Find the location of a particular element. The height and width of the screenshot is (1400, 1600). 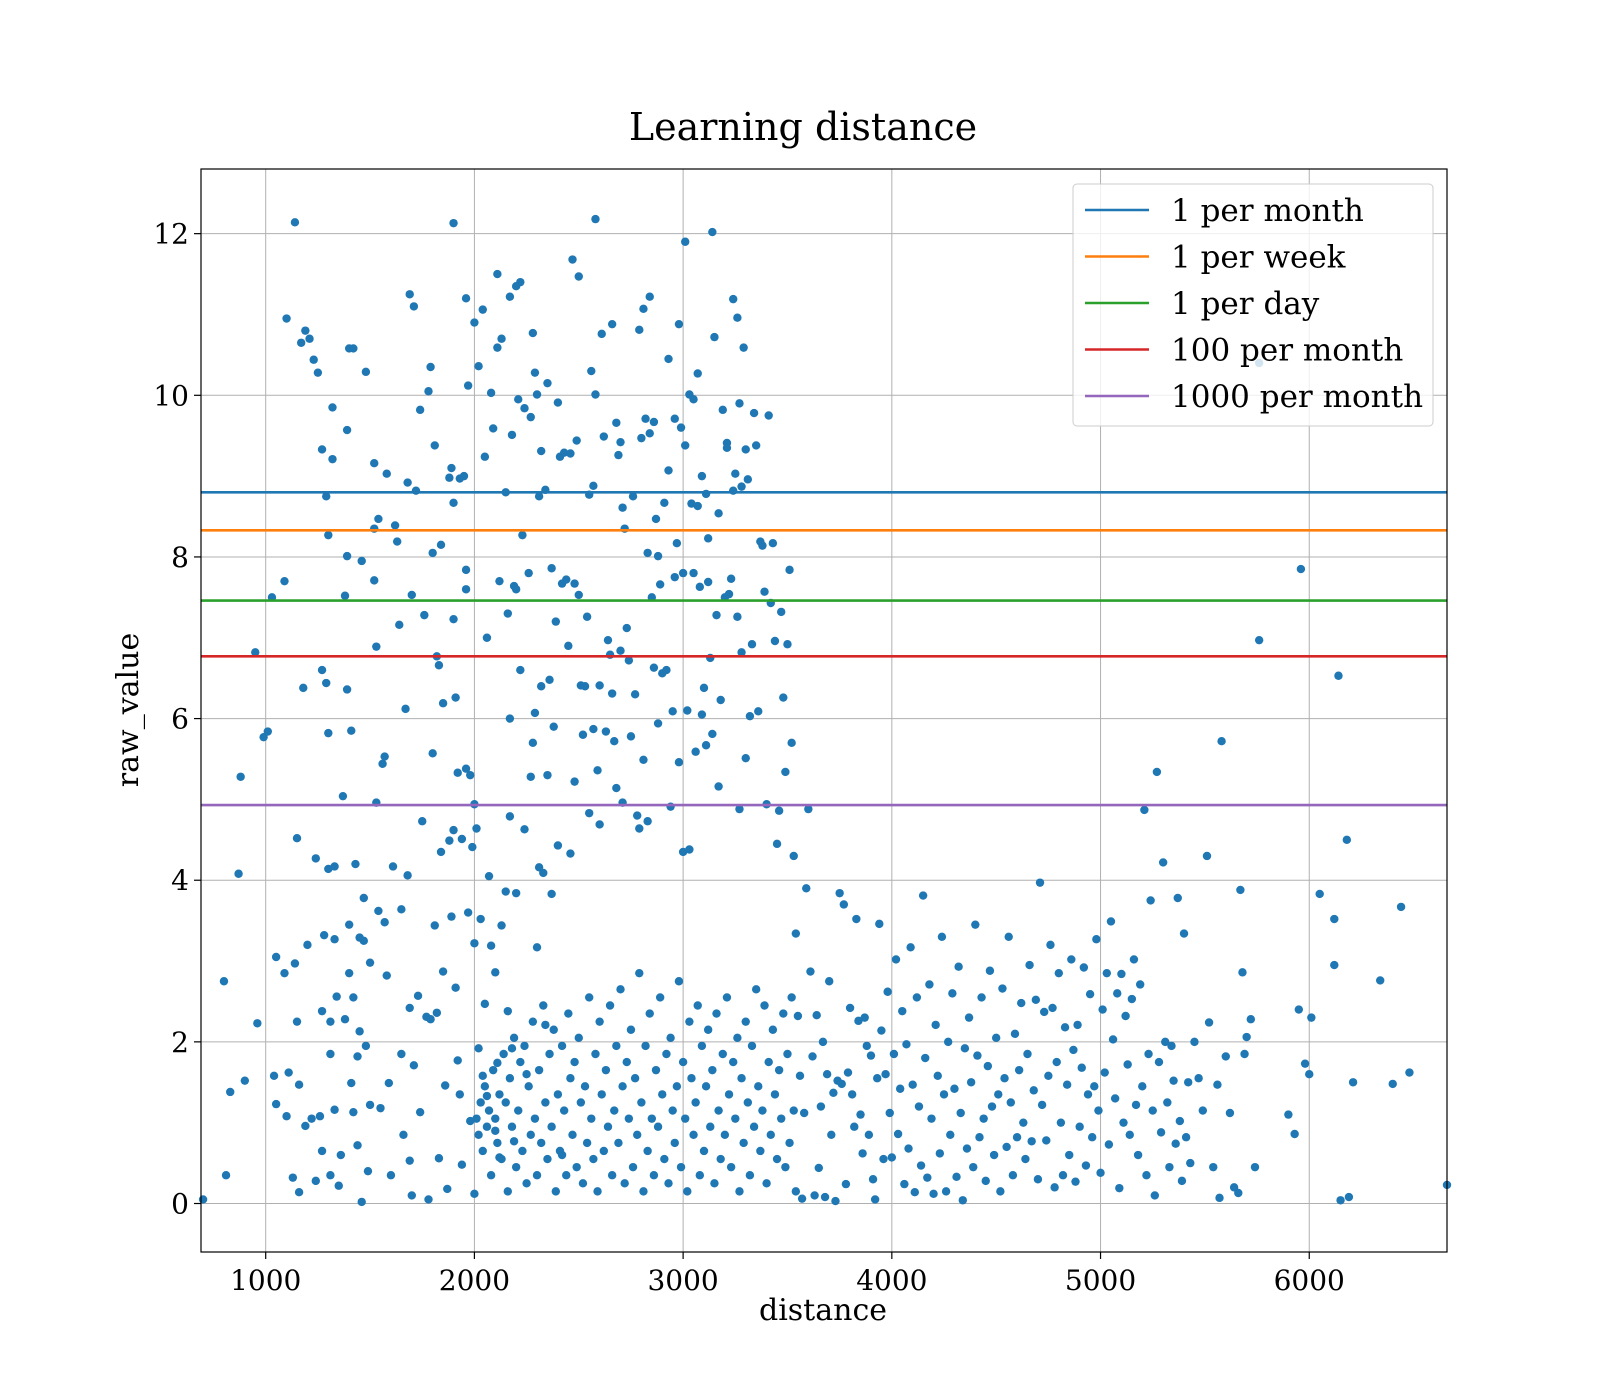

legend-label: 1 per month is located at coordinates (1267, 211).